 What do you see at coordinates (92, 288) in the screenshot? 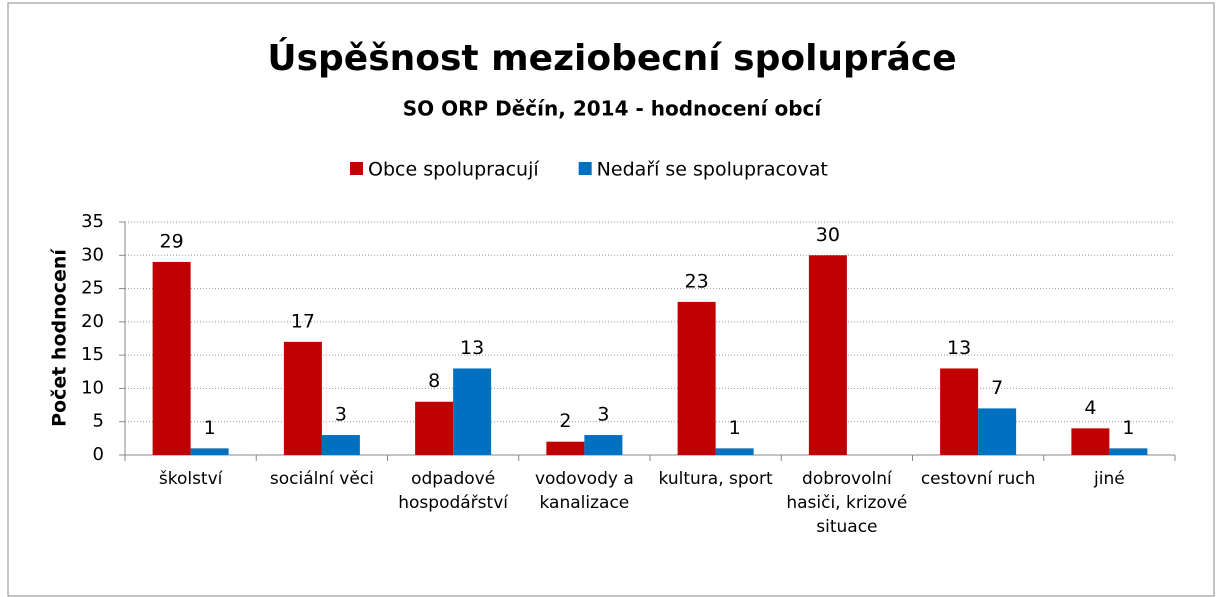
I see `y-tick-label: 25` at bounding box center [92, 288].